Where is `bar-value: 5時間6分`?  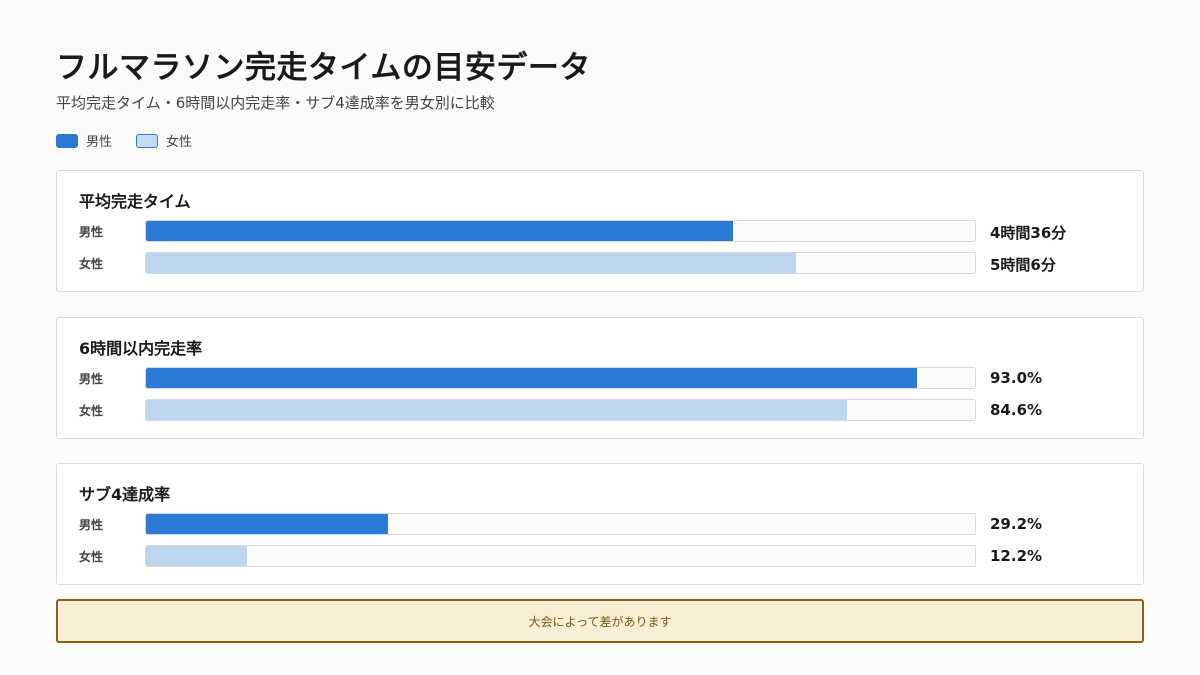 bar-value: 5時間6分 is located at coordinates (1023, 265).